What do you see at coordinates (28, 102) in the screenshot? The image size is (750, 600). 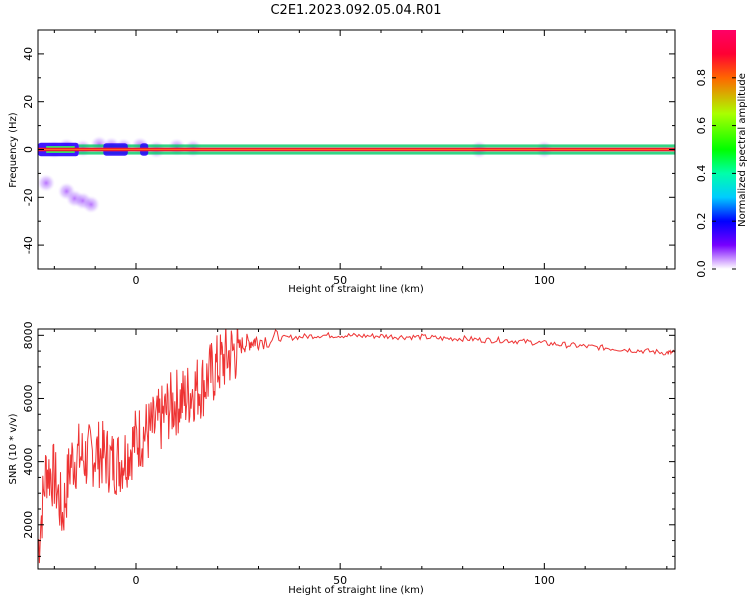 I see `spectrogram-y-tick-label: 20` at bounding box center [28, 102].